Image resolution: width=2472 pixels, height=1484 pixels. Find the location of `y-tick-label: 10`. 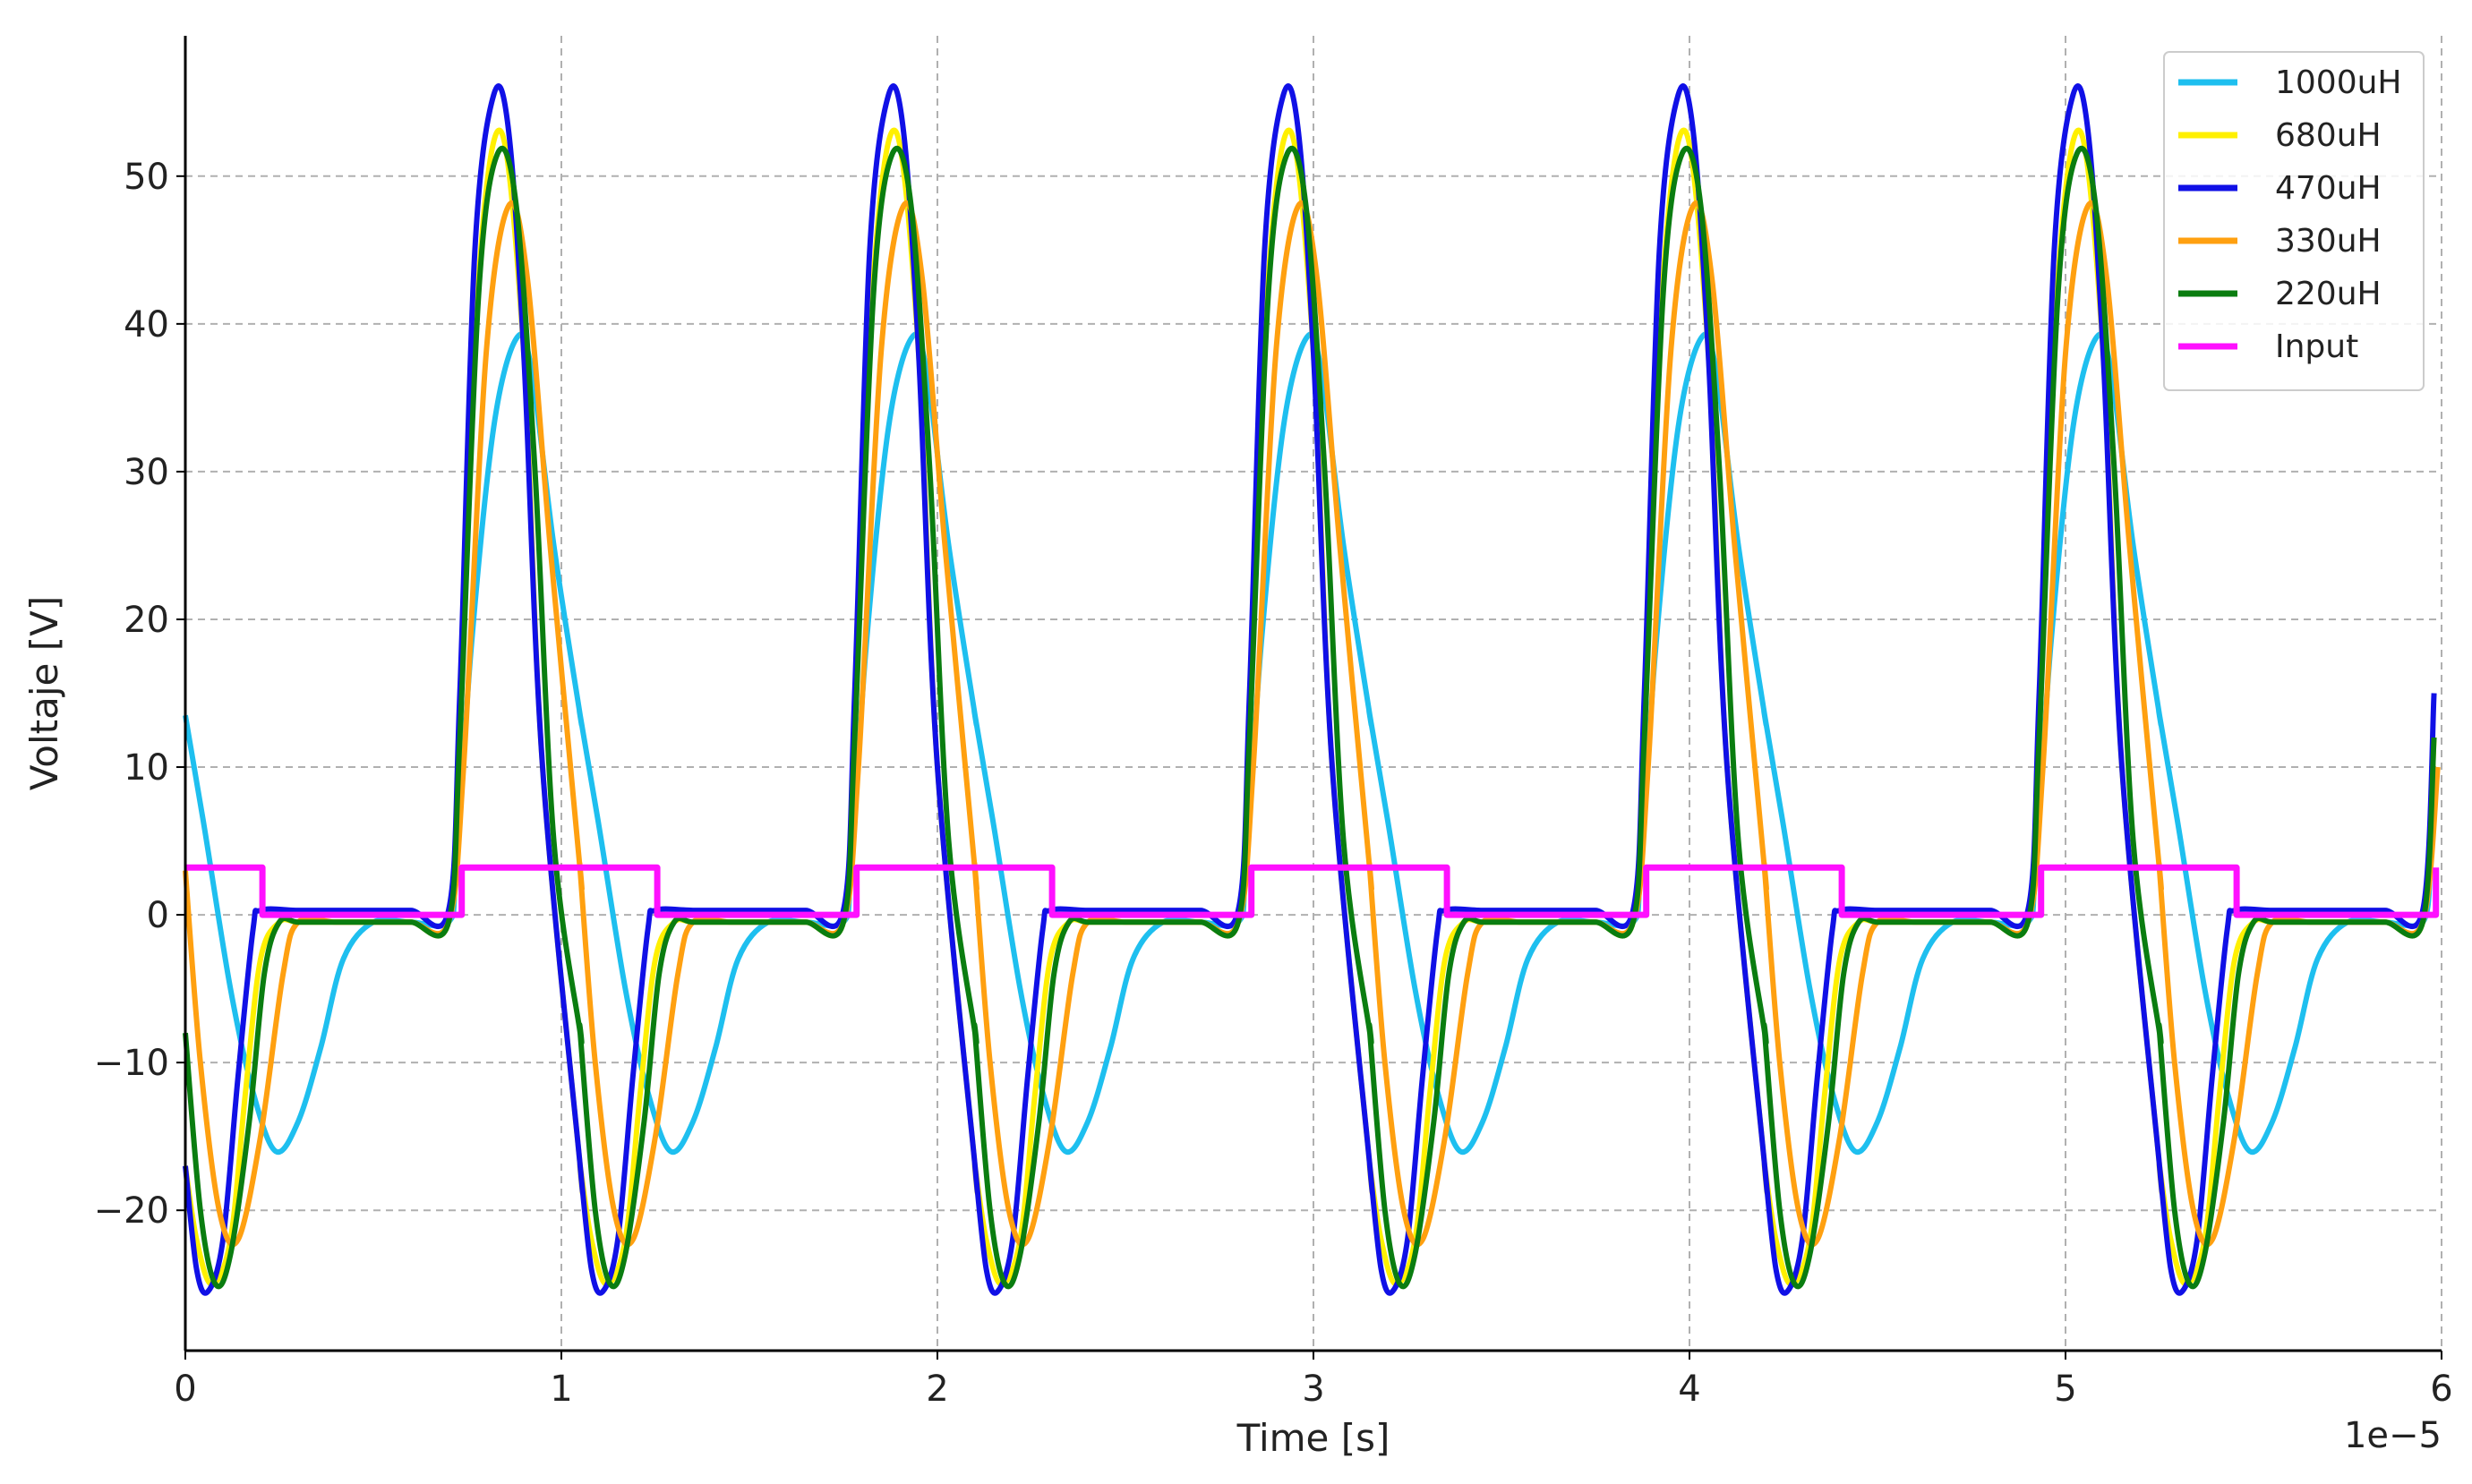

y-tick-label: 10 is located at coordinates (146, 768).